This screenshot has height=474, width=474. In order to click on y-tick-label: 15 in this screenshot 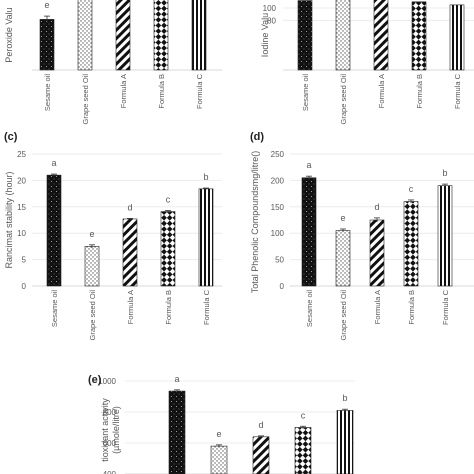, I will do `click(21, 207)`.